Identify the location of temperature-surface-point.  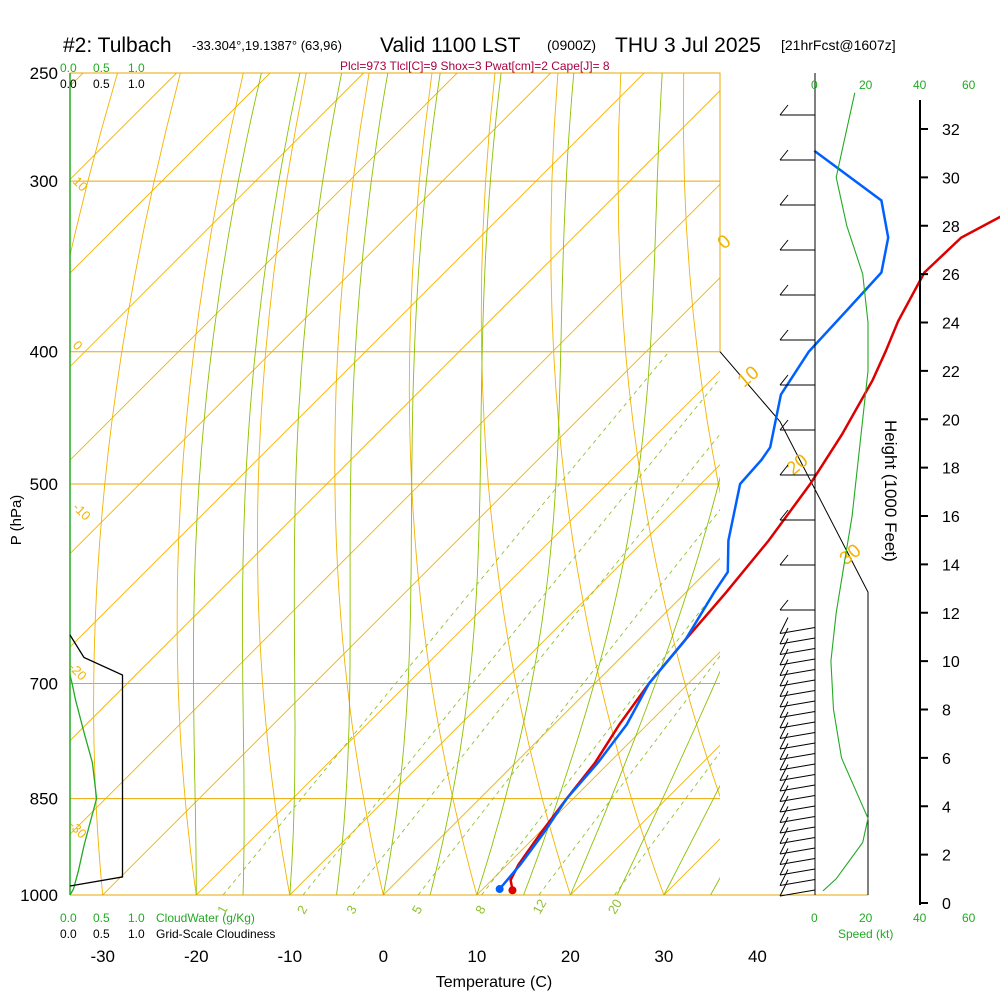
(512, 890).